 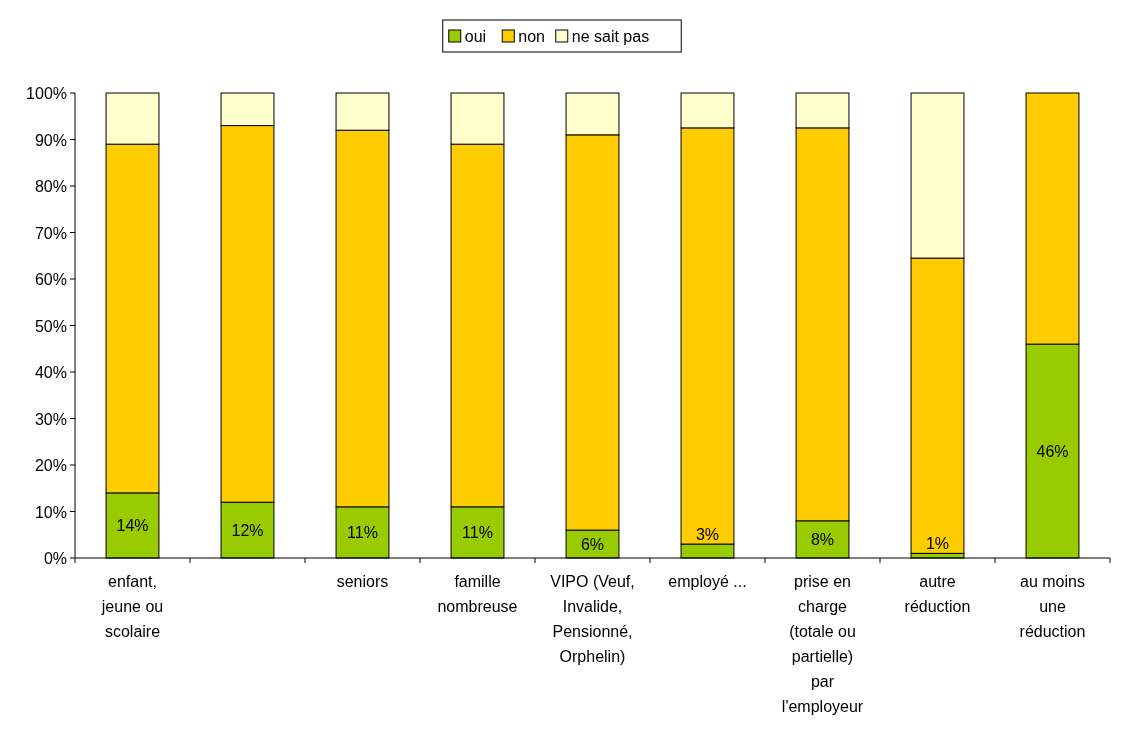 I want to click on x-tick-label: au moins une réduction, so click(x=1052, y=606).